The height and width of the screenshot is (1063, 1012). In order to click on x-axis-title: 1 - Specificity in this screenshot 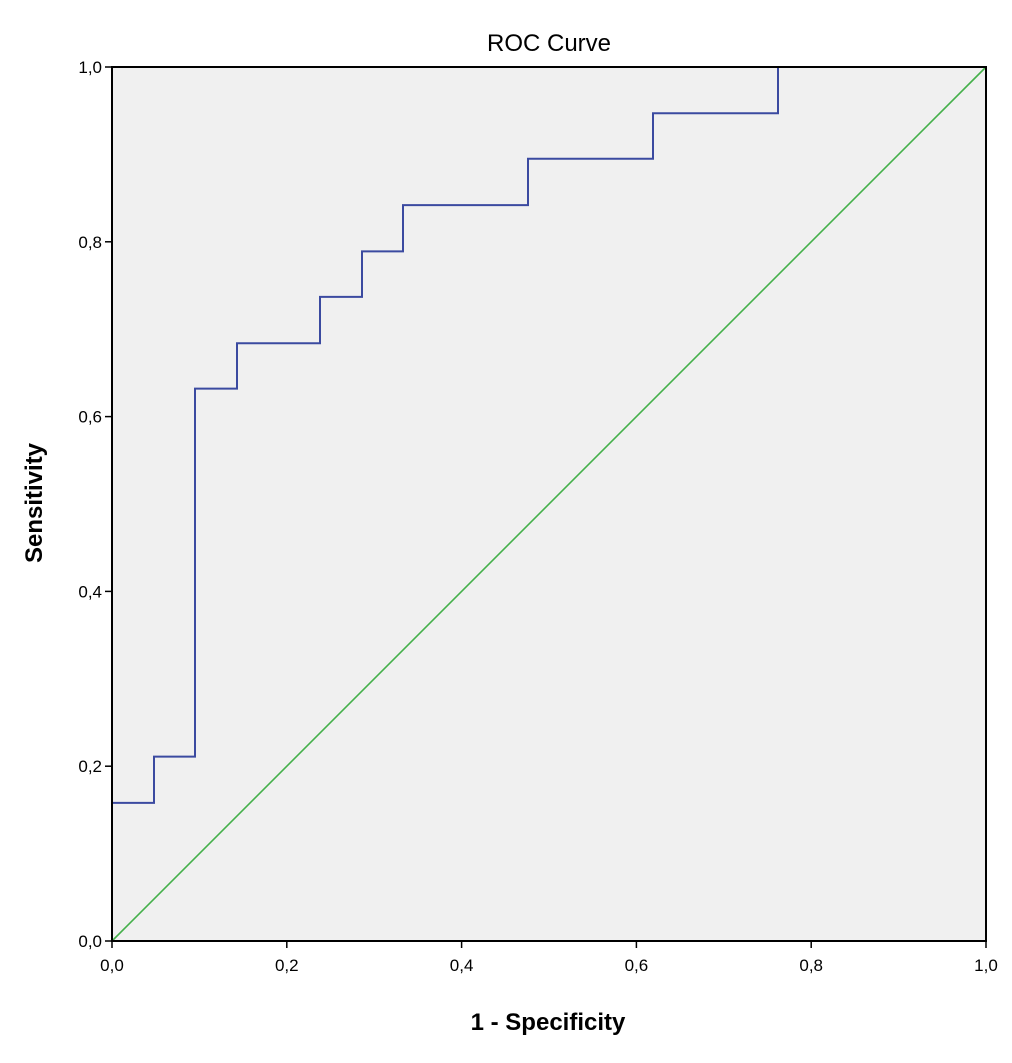, I will do `click(548, 1022)`.